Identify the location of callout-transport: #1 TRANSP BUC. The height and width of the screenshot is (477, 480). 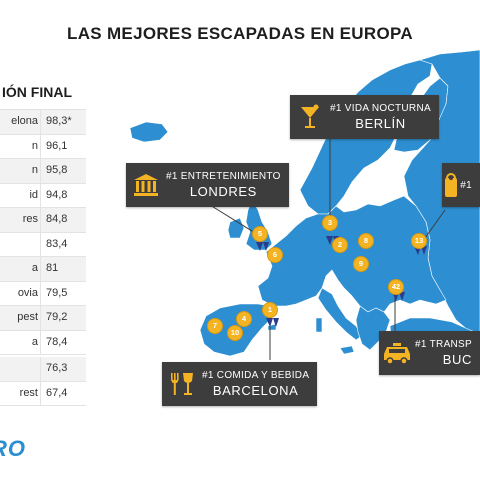
(429, 353).